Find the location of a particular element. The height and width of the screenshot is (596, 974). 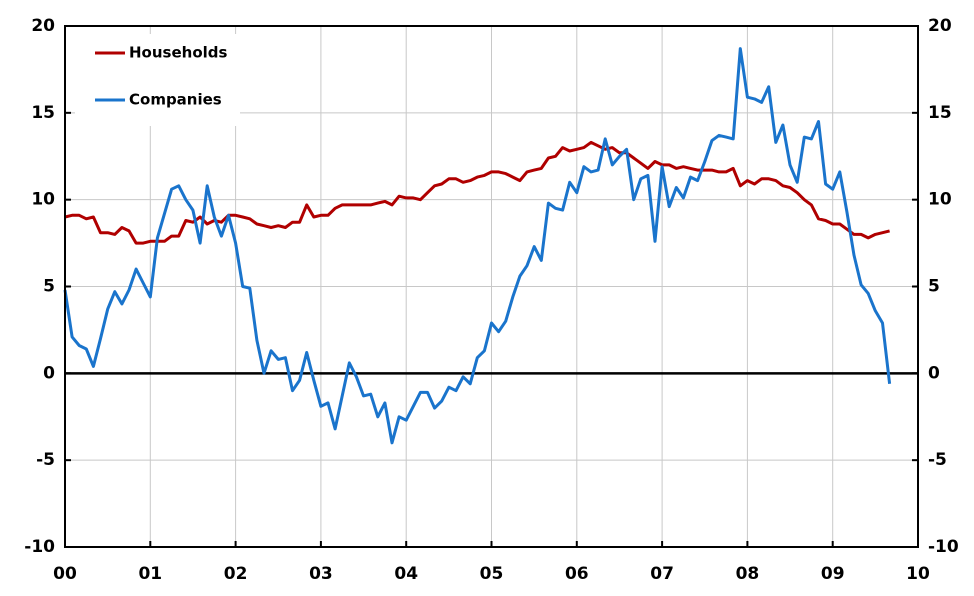

y2-tick-label: 20 is located at coordinates (940, 26).